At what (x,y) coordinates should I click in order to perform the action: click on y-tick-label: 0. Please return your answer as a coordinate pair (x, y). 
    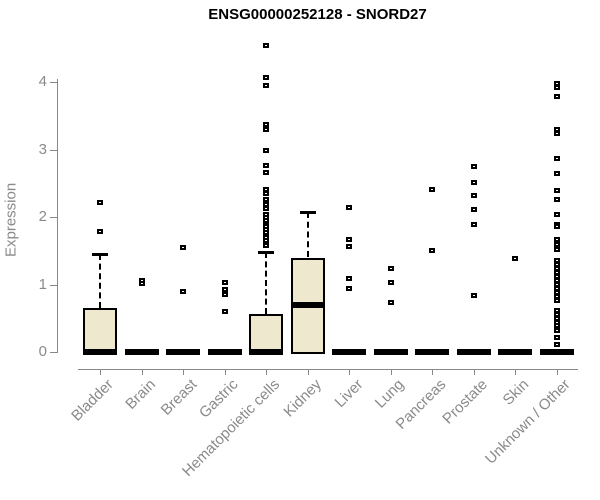
    Looking at the image, I should click on (42, 351).